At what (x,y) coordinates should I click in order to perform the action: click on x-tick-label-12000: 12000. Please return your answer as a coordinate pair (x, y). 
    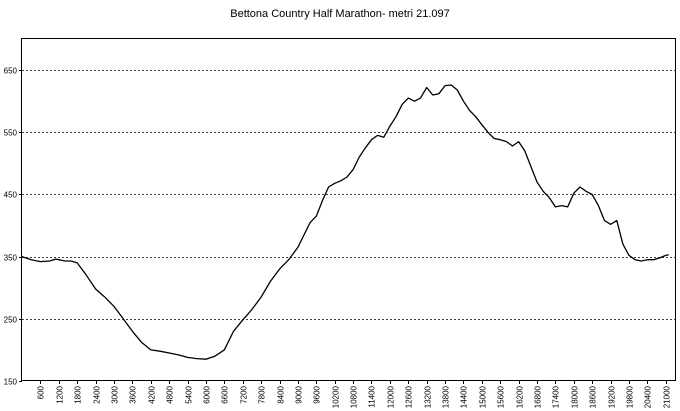
    Looking at the image, I should click on (391, 396).